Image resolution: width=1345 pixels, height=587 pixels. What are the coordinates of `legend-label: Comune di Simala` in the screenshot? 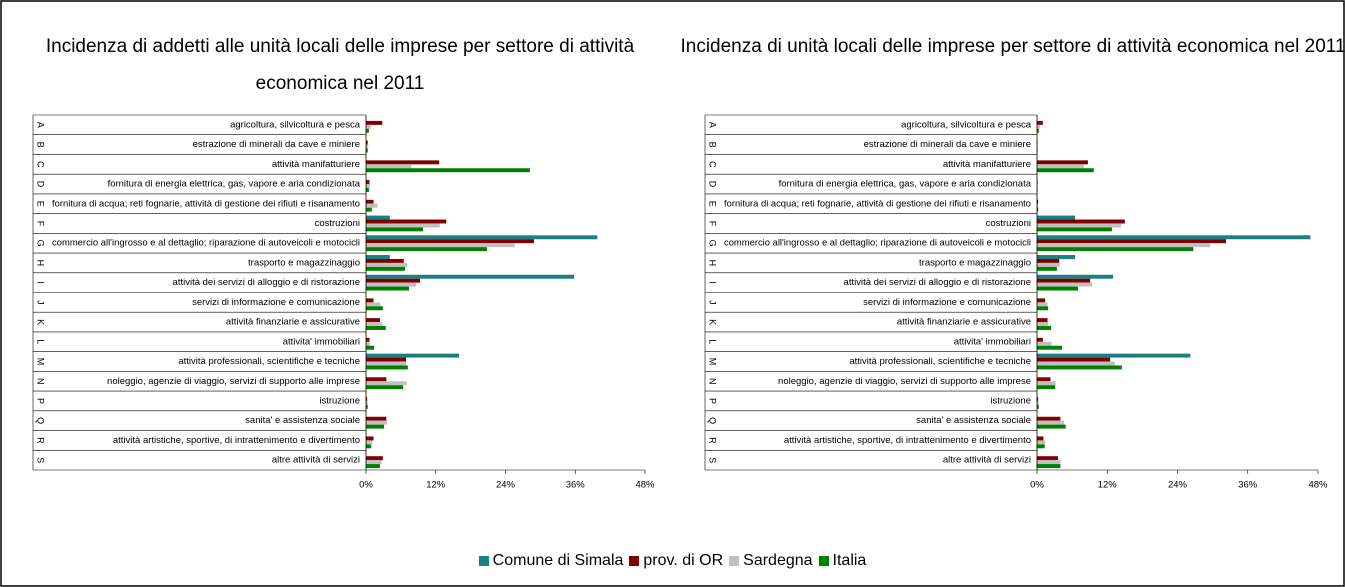 It's located at (558, 560).